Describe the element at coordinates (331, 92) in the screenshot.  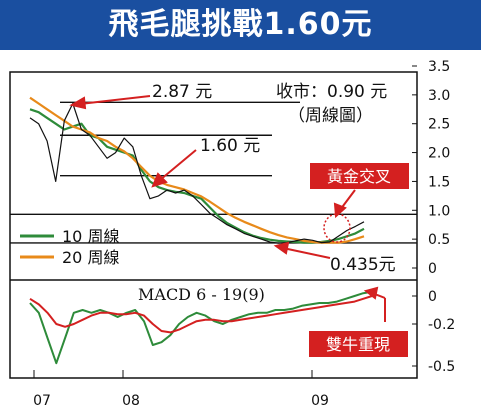
I see `close-label: 收市：0.90 元` at that location.